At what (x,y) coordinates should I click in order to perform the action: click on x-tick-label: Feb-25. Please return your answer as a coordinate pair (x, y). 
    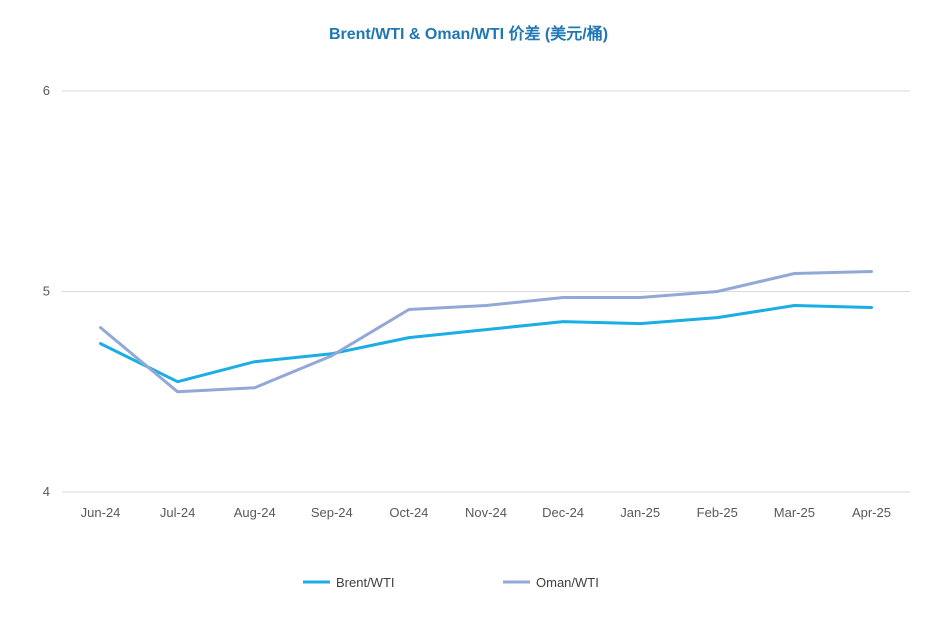
    Looking at the image, I should click on (717, 512).